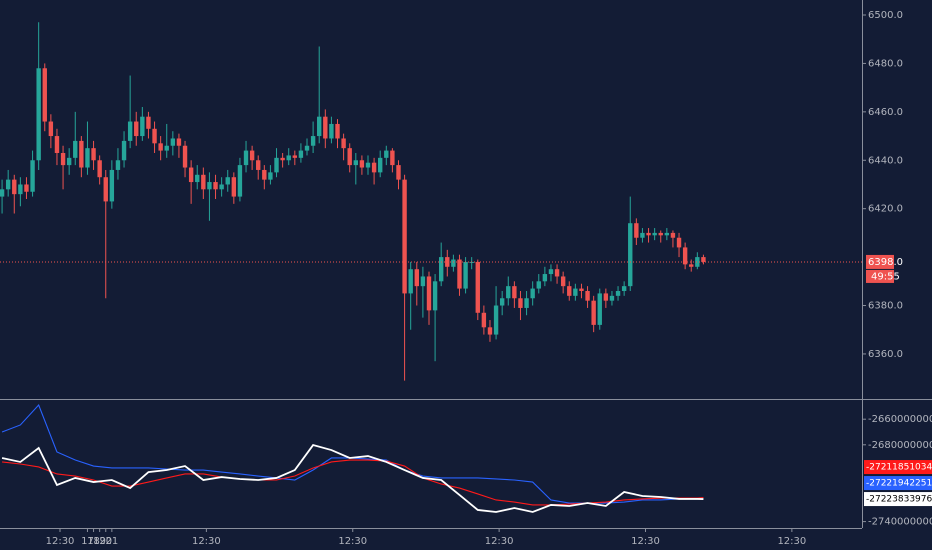 Image resolution: width=932 pixels, height=550 pixels. I want to click on y-tick-label: -26800000000.0000, so click(900, 445).